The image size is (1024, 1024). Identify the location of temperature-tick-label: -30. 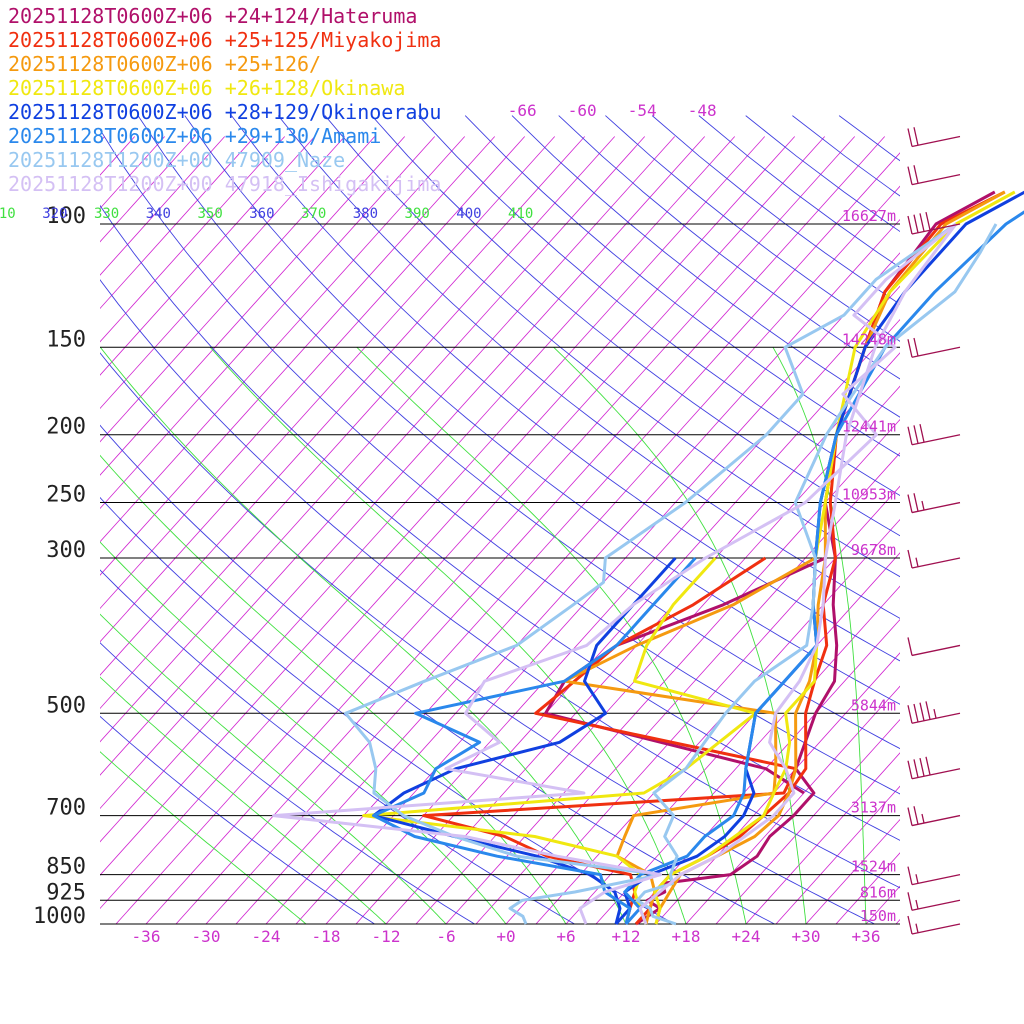
(206, 936).